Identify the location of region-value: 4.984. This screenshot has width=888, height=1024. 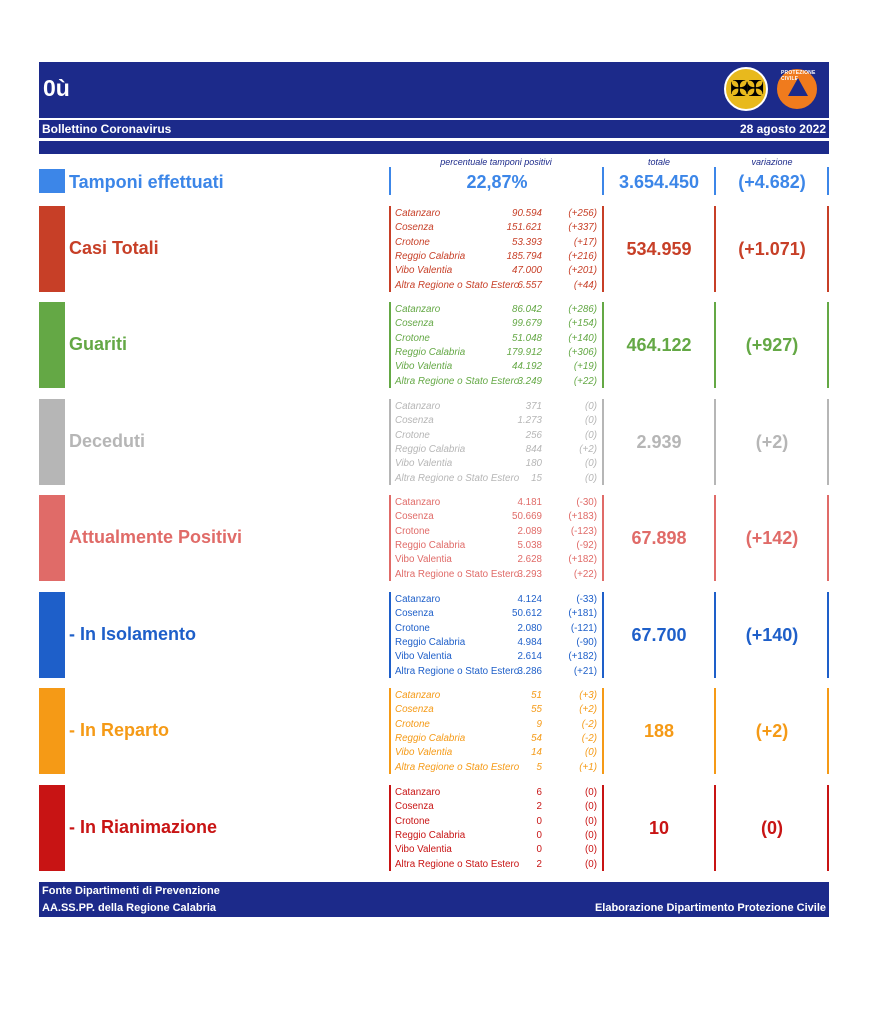
(529, 642).